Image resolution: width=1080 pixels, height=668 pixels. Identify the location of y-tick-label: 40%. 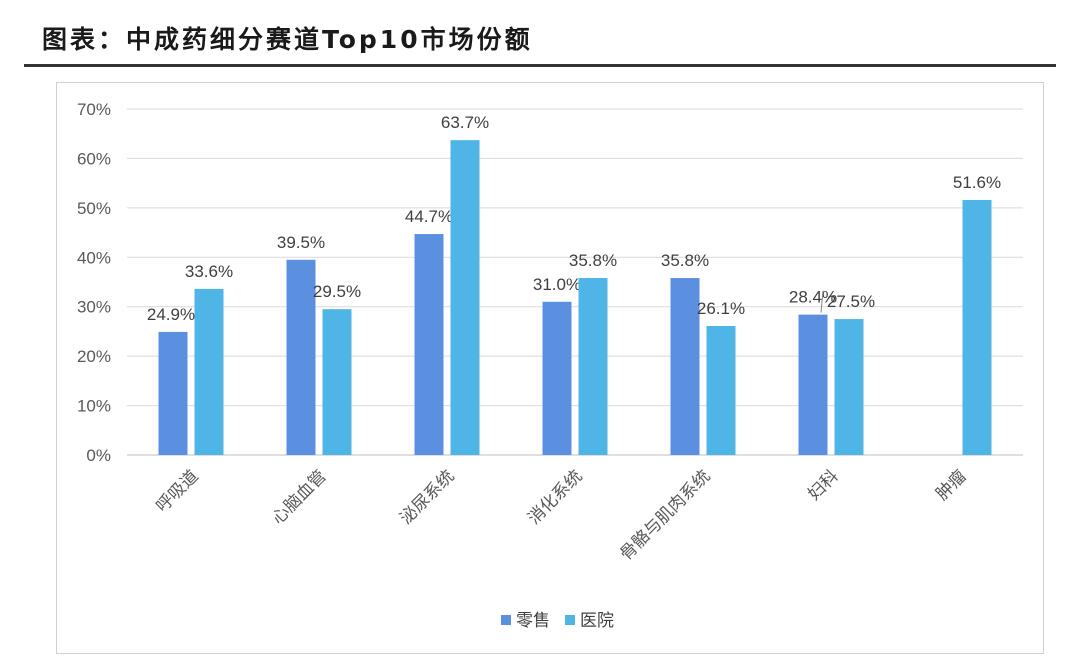
(94, 257).